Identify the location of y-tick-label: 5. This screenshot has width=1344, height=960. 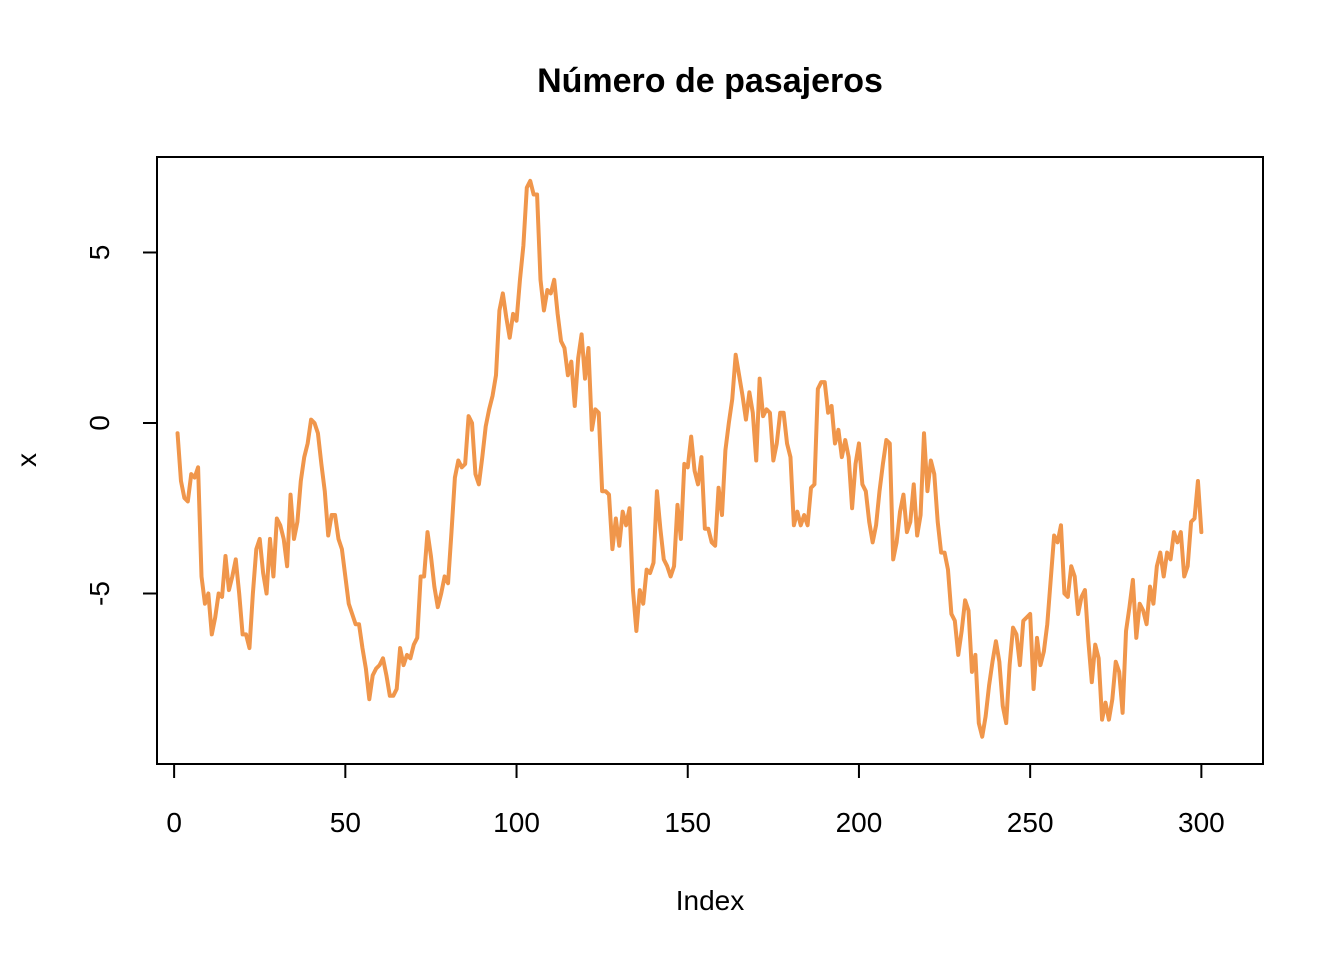
(99, 253).